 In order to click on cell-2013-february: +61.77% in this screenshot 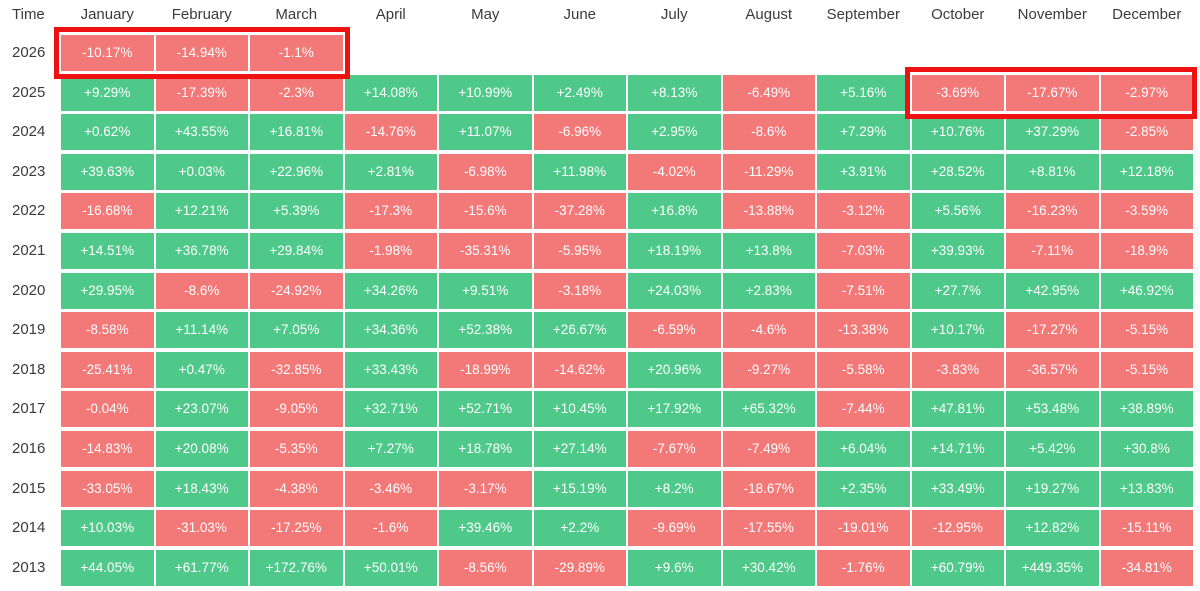, I will do `click(201, 567)`.